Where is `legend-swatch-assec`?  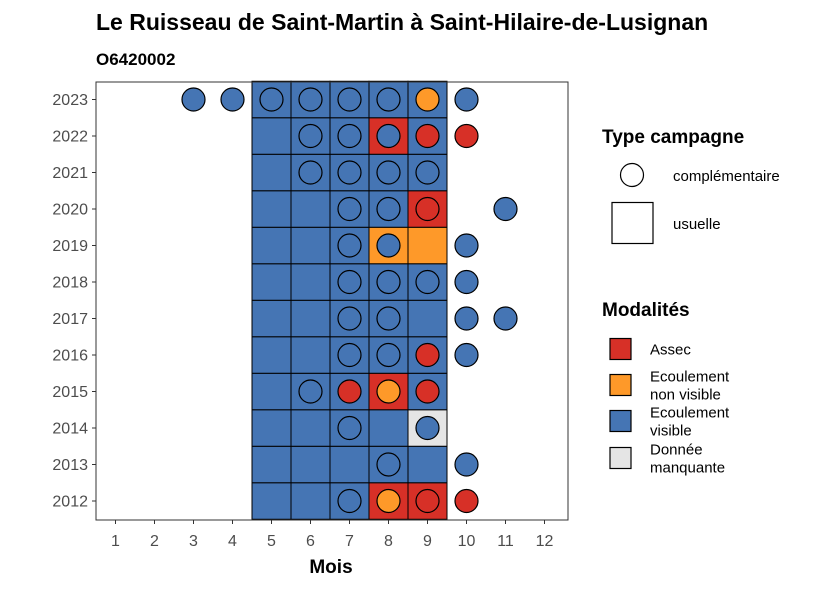
legend-swatch-assec is located at coordinates (620, 349).